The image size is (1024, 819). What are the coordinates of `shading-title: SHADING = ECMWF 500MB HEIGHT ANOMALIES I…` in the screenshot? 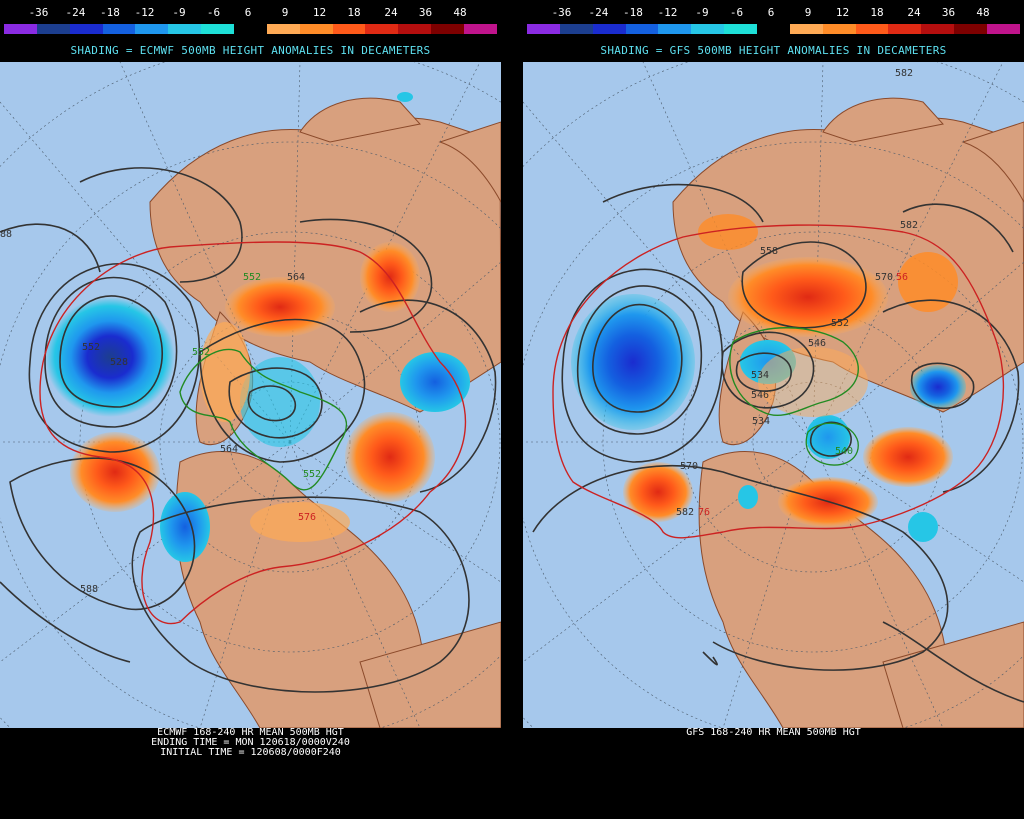 It's located at (250, 50).